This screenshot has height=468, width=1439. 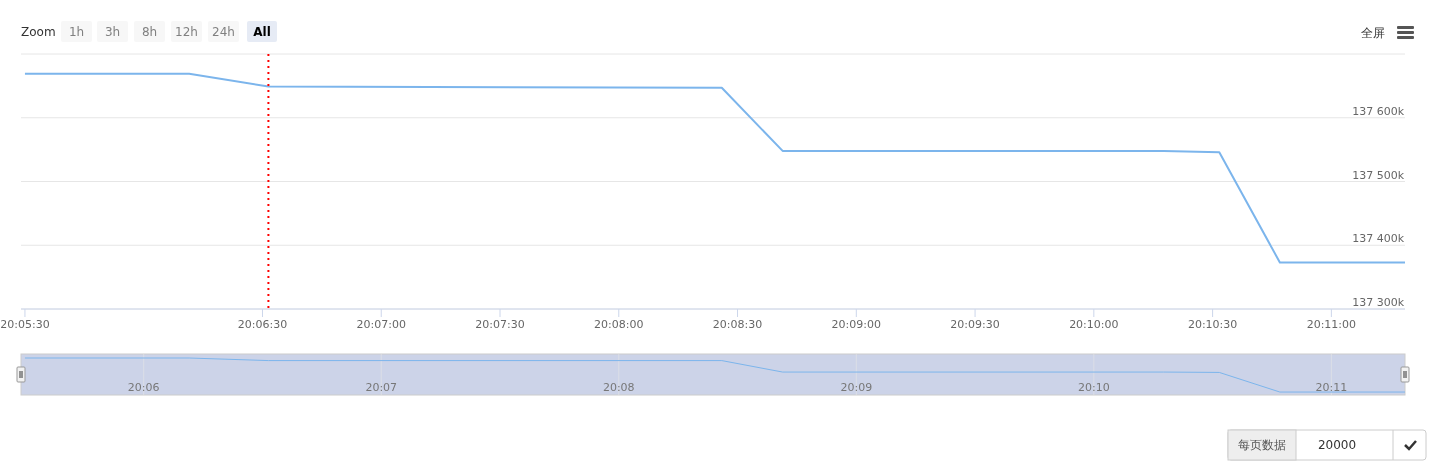 What do you see at coordinates (1378, 175) in the screenshot?
I see `y-tick-label: 137 500k` at bounding box center [1378, 175].